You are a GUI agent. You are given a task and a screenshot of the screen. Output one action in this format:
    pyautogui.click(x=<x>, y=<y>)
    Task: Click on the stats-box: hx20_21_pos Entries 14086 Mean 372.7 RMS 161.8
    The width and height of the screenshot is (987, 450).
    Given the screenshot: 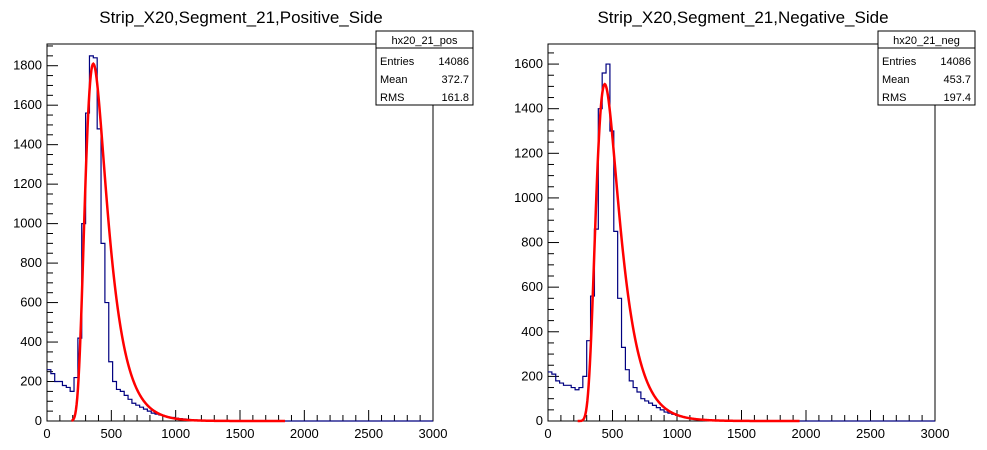 What is the action you would take?
    pyautogui.click(x=424, y=68)
    